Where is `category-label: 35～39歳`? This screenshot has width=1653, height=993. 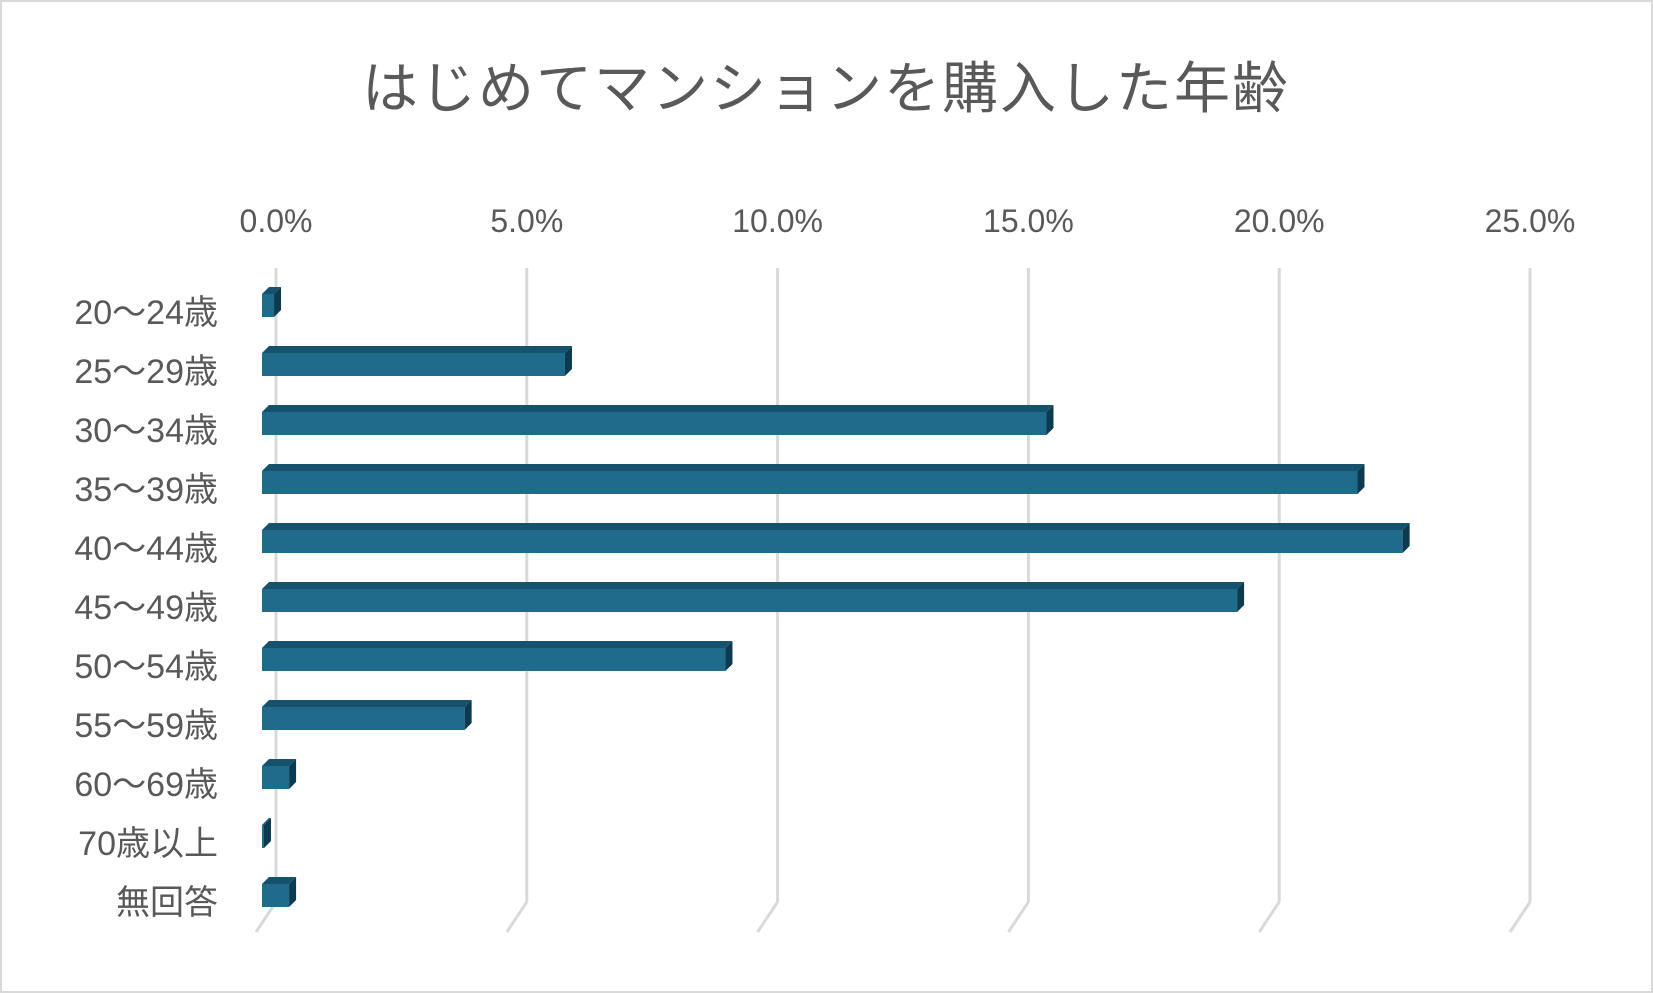 category-label: 35～39歳 is located at coordinates (146, 490).